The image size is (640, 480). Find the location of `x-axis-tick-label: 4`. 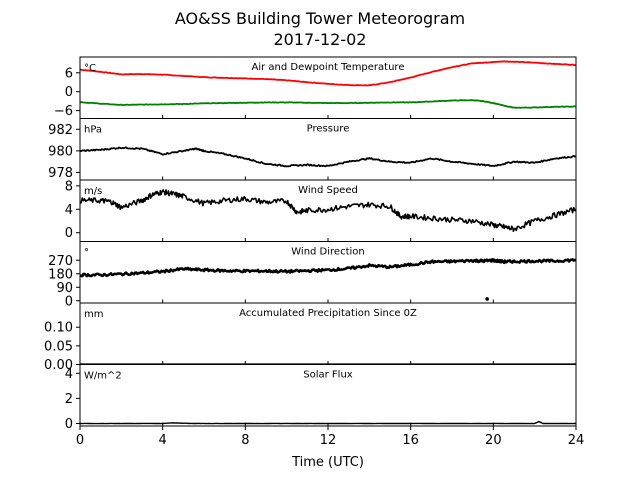

x-axis-tick-label: 4 is located at coordinates (163, 440).